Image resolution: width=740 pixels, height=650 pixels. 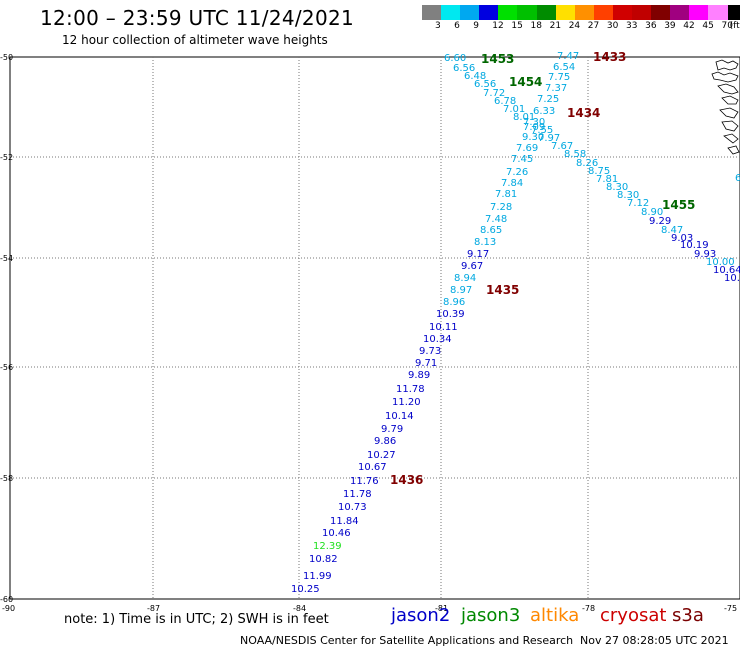 What do you see at coordinates (364, 481) in the screenshot?
I see `wave-height-label: 11.76` at bounding box center [364, 481].